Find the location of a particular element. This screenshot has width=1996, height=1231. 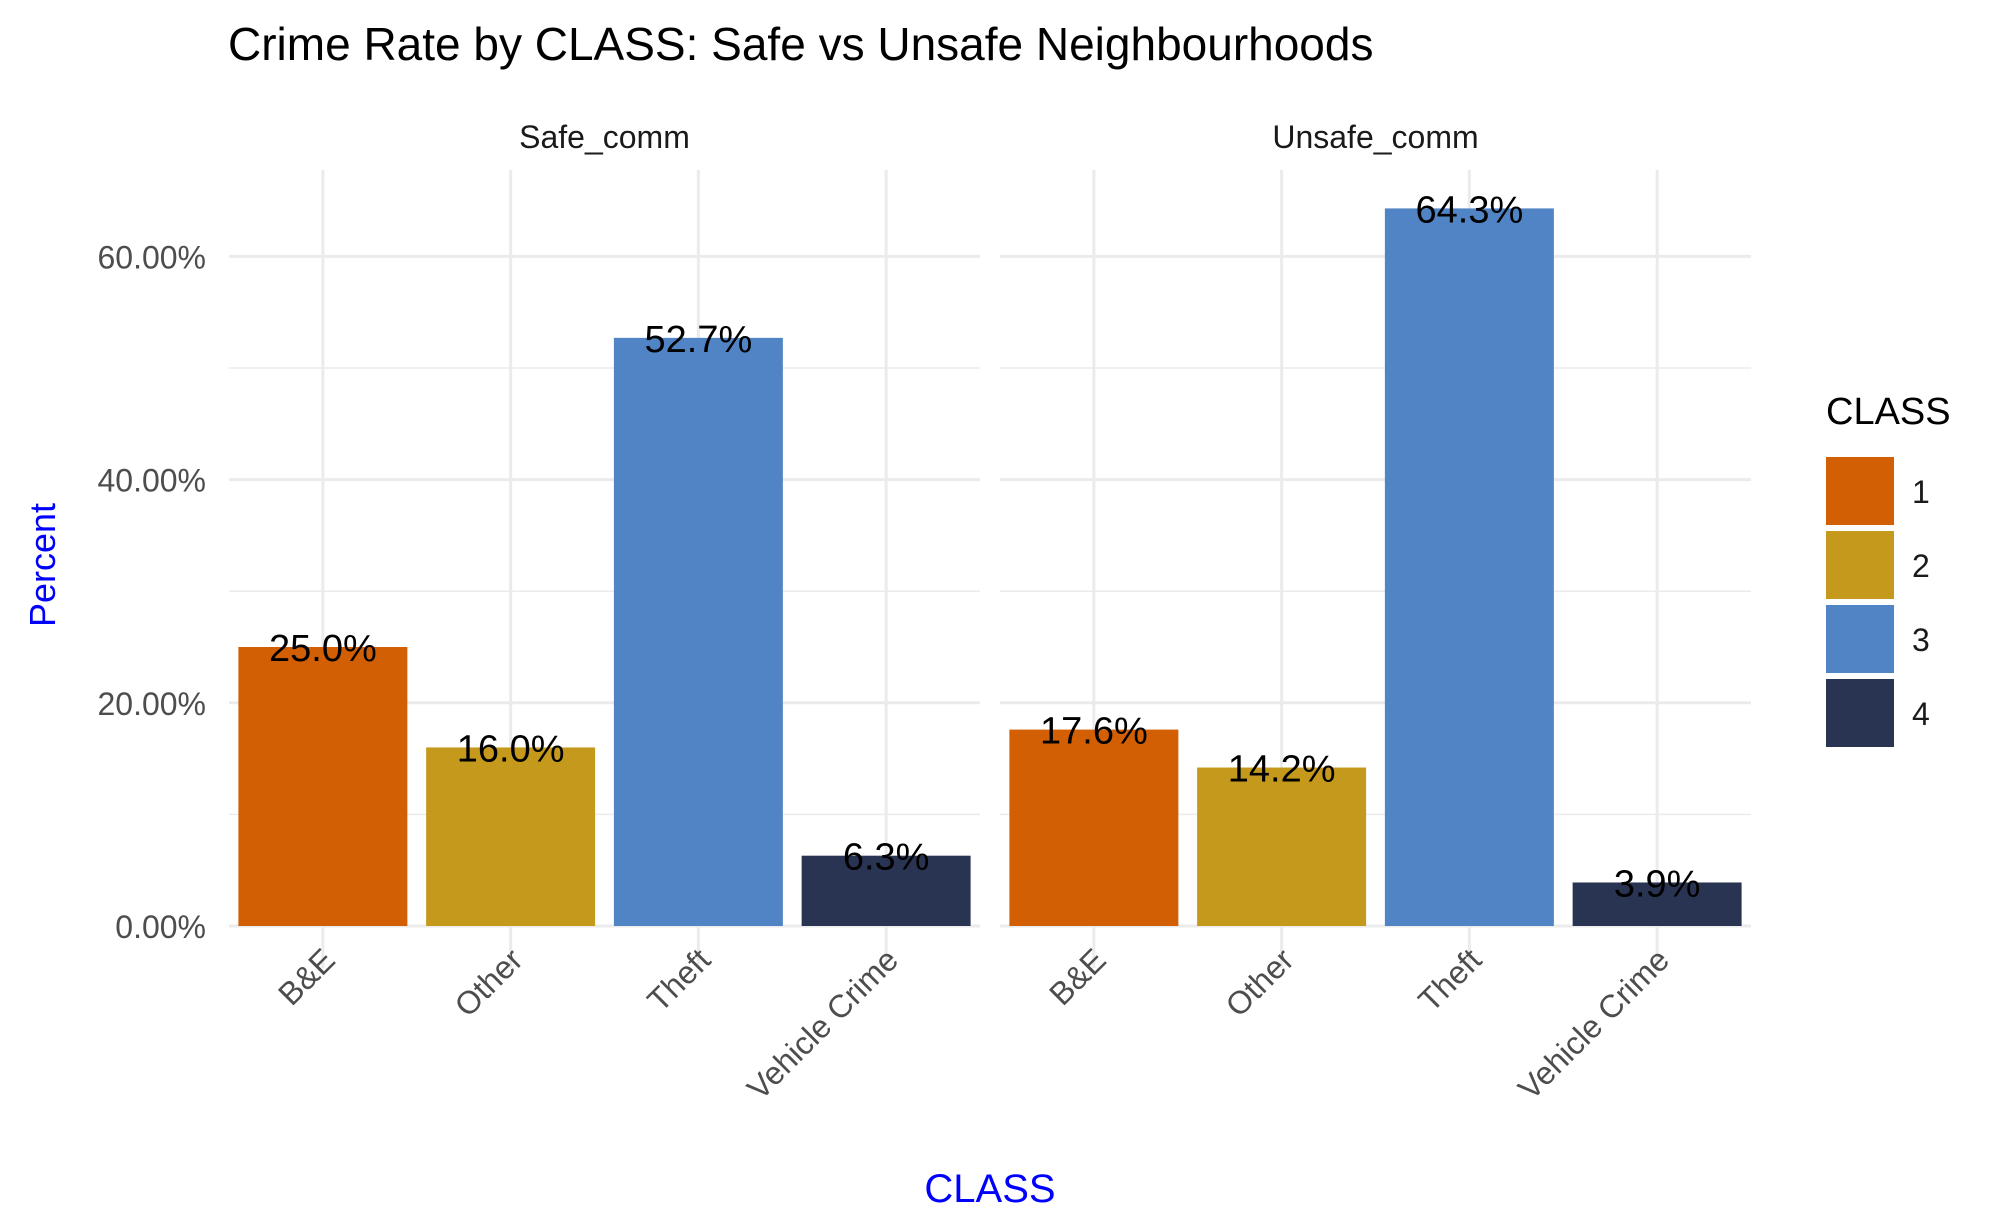

data-label: 17.6% is located at coordinates (1094, 732).